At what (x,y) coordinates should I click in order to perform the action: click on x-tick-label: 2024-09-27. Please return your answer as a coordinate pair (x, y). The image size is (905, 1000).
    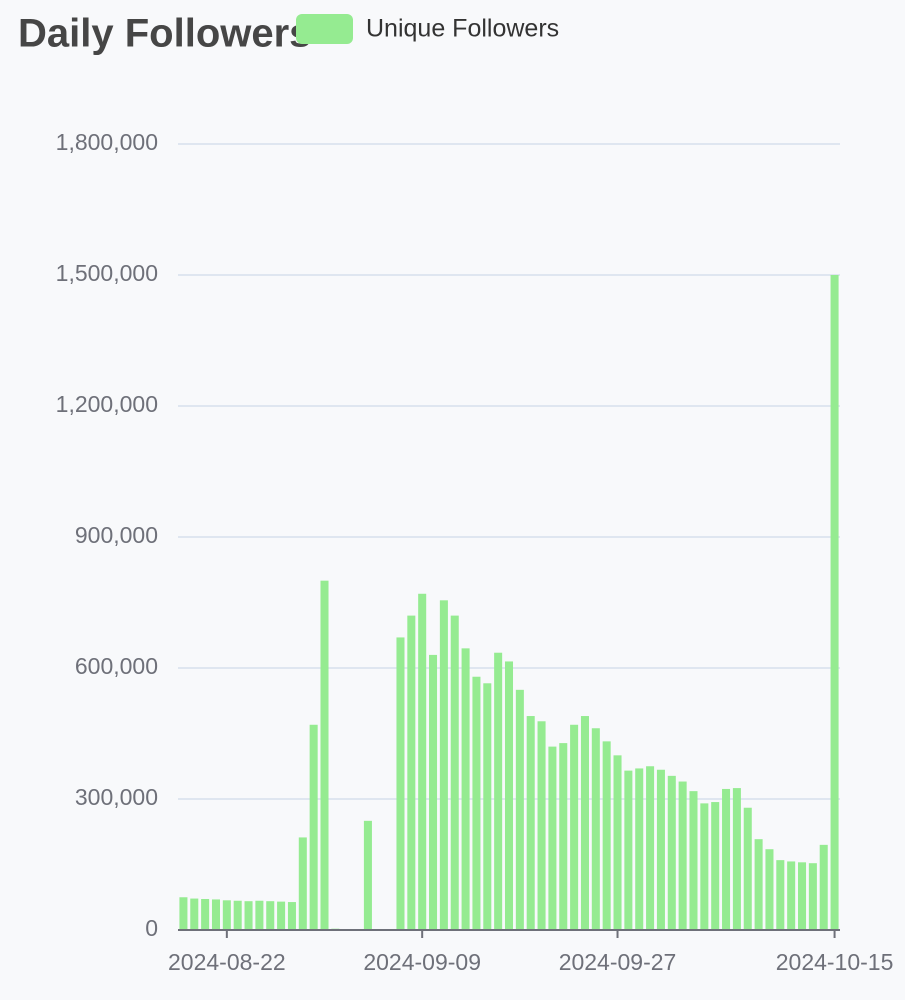
    Looking at the image, I should click on (618, 962).